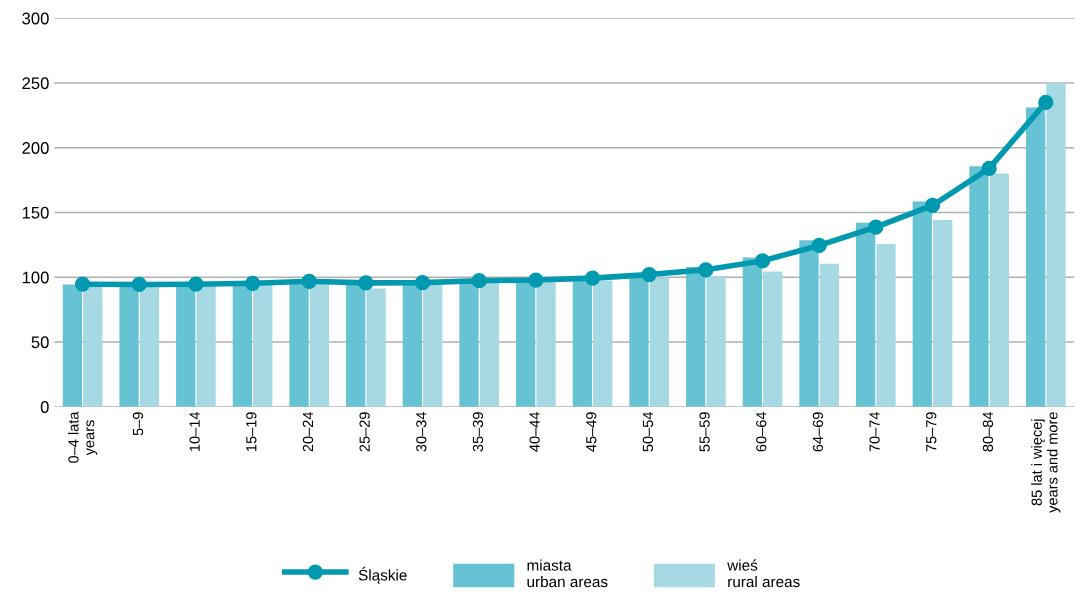 The height and width of the screenshot is (607, 1085). I want to click on y-tick-label: 50, so click(40, 342).